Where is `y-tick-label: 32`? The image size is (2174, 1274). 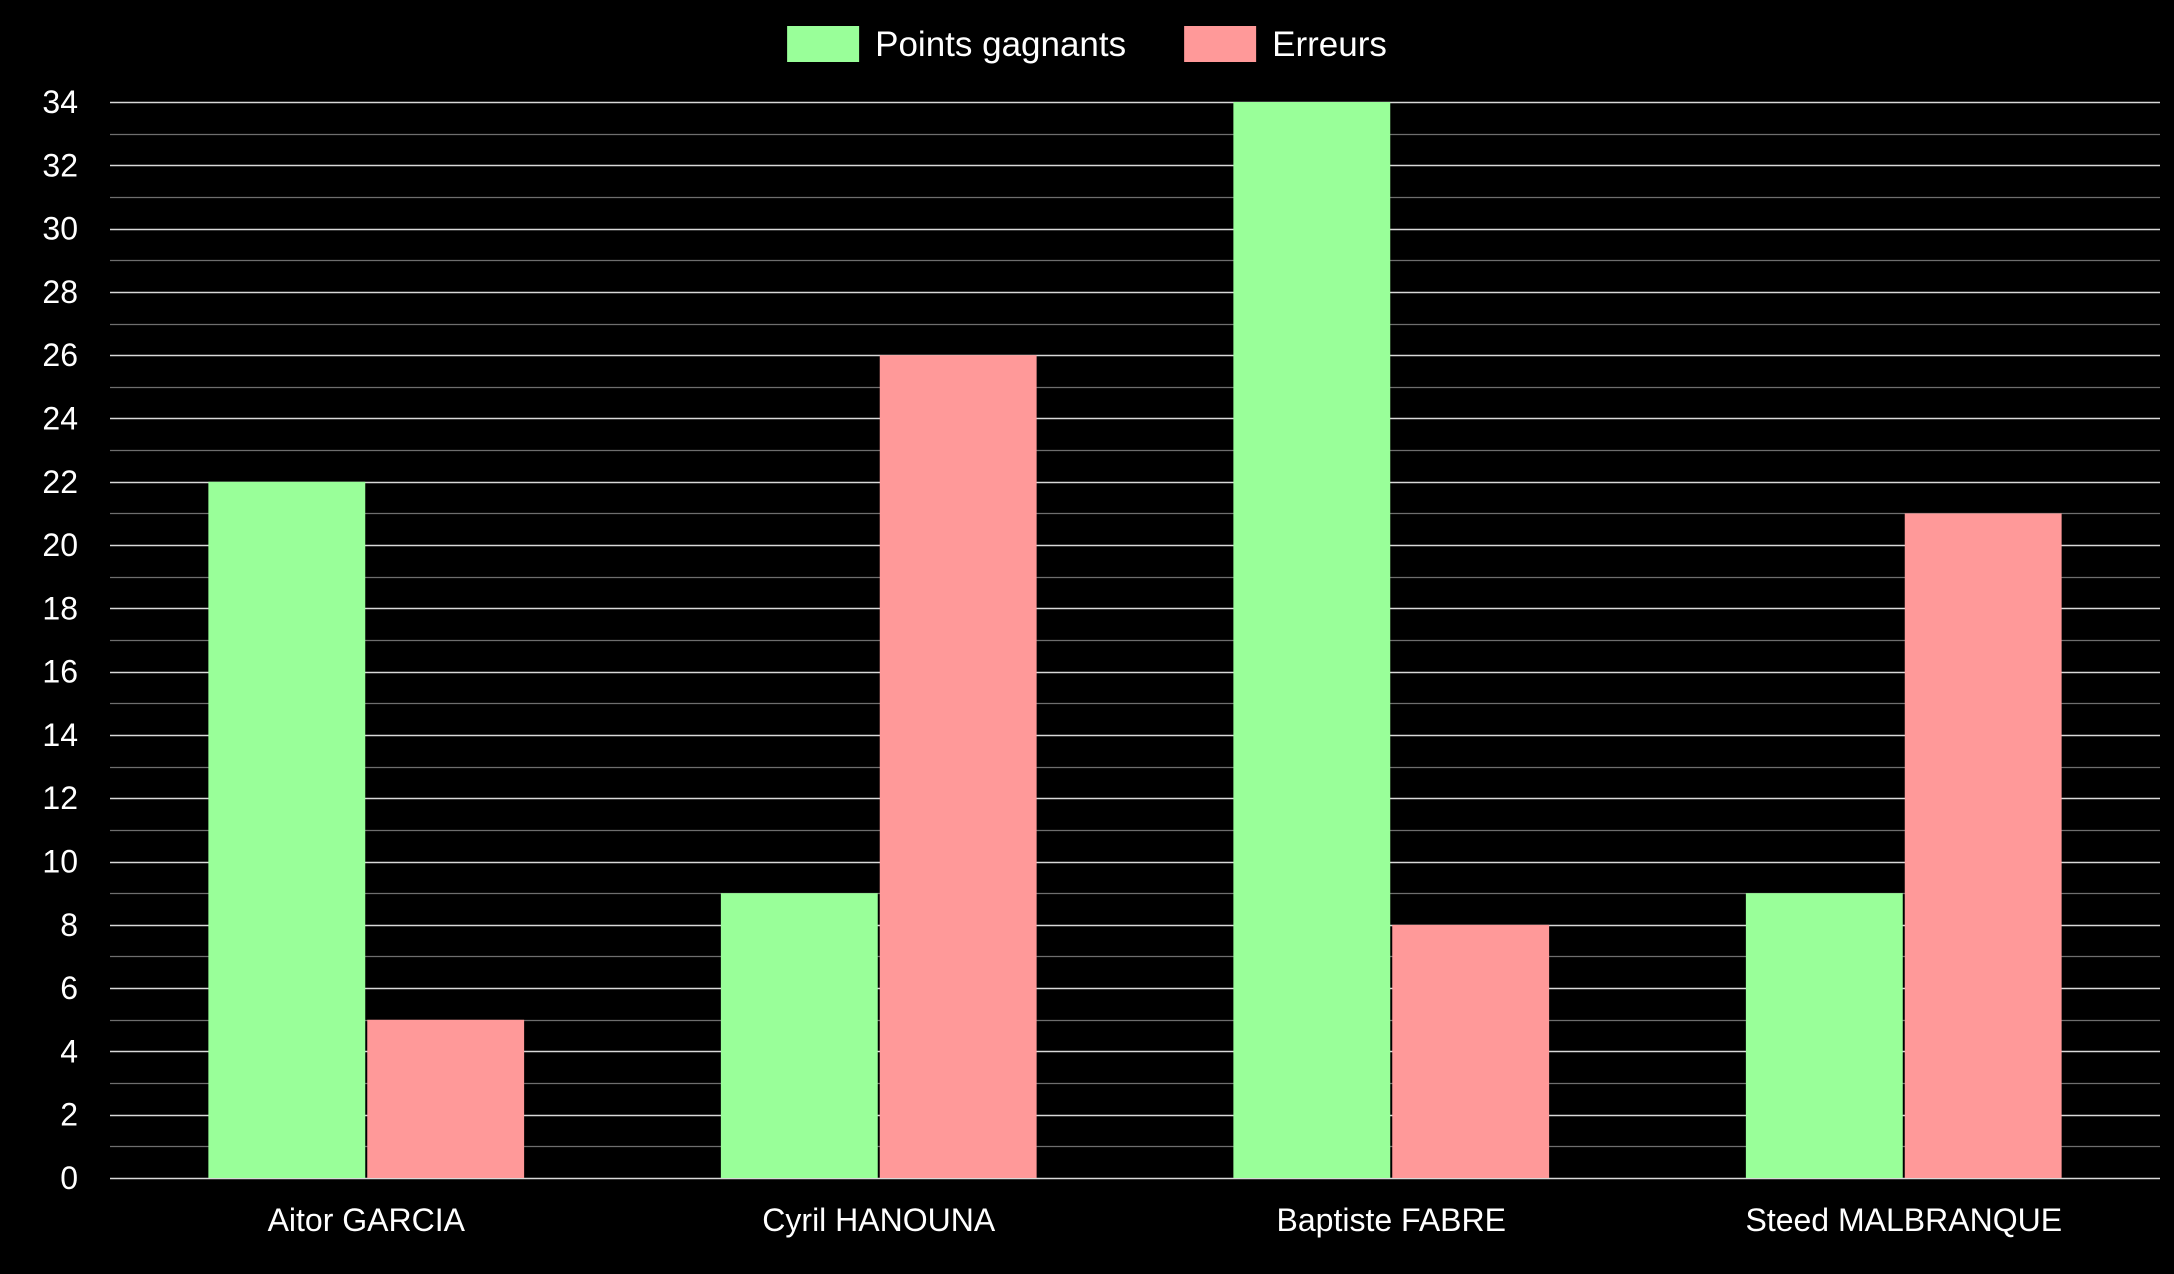
y-tick-label: 32 is located at coordinates (60, 165).